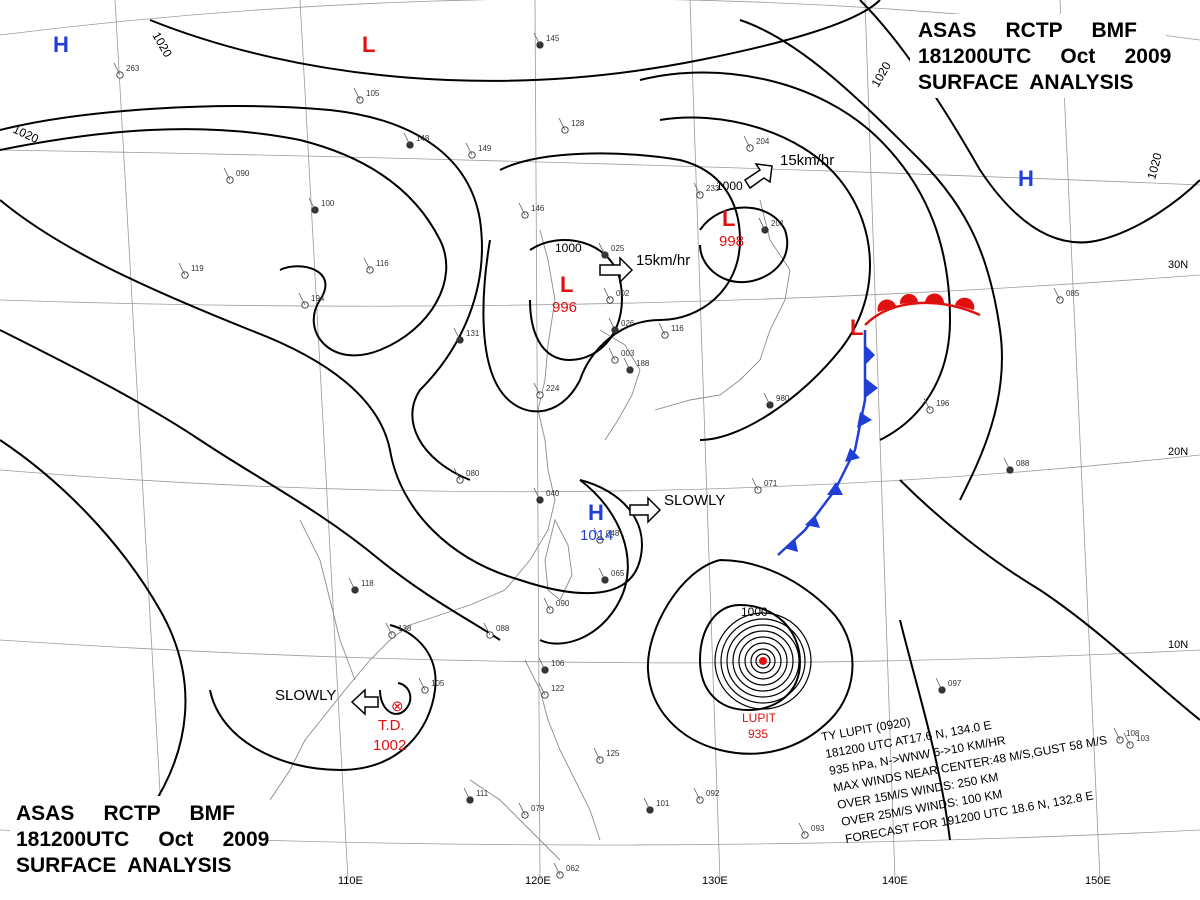 This screenshot has width=1200, height=900. What do you see at coordinates (1133, 733) in the screenshot?
I see `station-pressure-label: 108` at bounding box center [1133, 733].